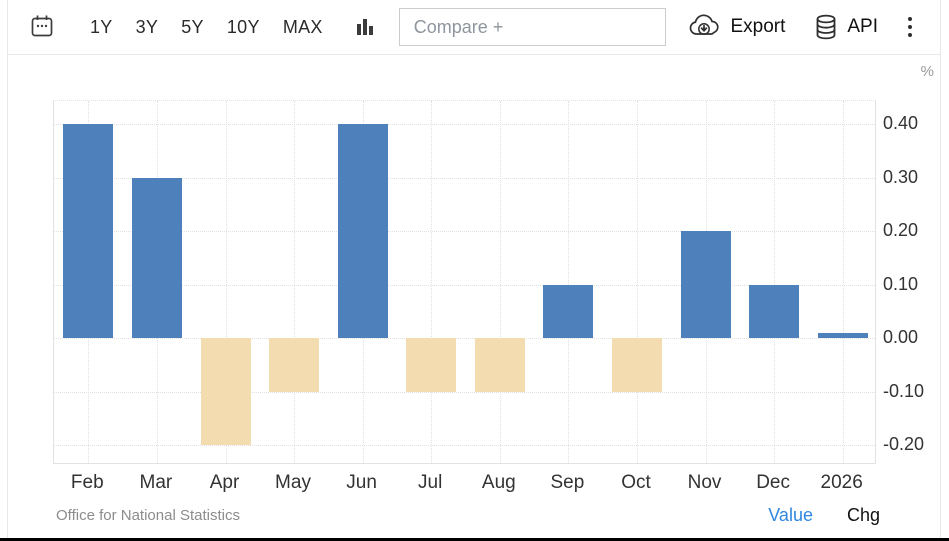 The height and width of the screenshot is (541, 949). Describe the element at coordinates (927, 71) in the screenshot. I see `unit-label: %` at that location.